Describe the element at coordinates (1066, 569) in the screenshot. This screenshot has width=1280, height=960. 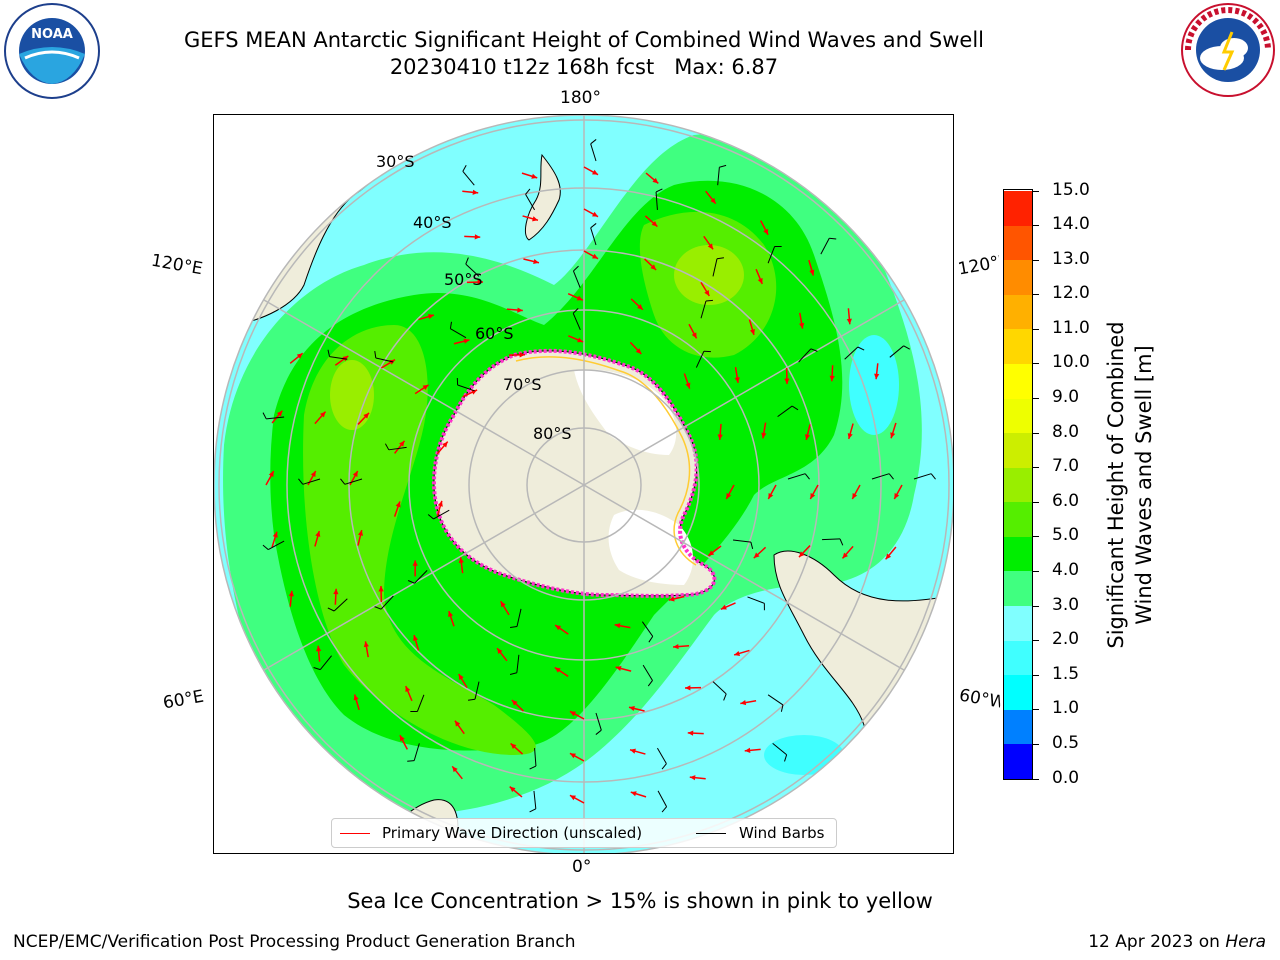
I see `colorbar-tick-label: 4.0` at that location.